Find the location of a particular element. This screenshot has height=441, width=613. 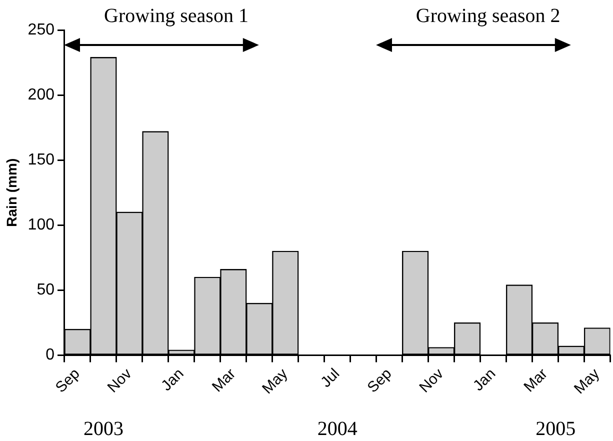

text: 2003 is located at coordinates (103, 429).